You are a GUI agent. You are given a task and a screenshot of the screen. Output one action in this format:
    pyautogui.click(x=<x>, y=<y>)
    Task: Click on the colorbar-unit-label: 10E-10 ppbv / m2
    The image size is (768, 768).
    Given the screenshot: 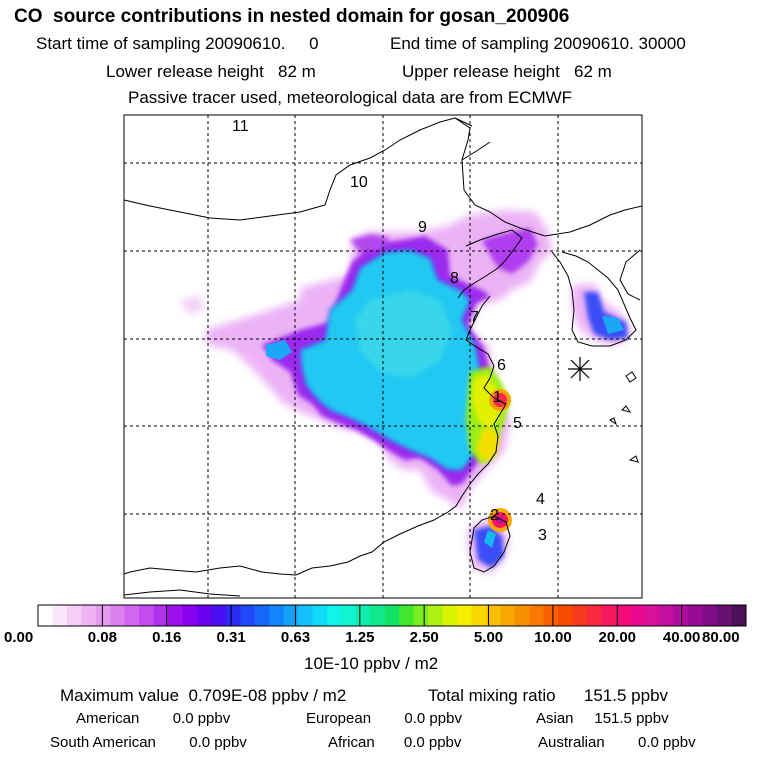 What is the action you would take?
    pyautogui.click(x=371, y=663)
    